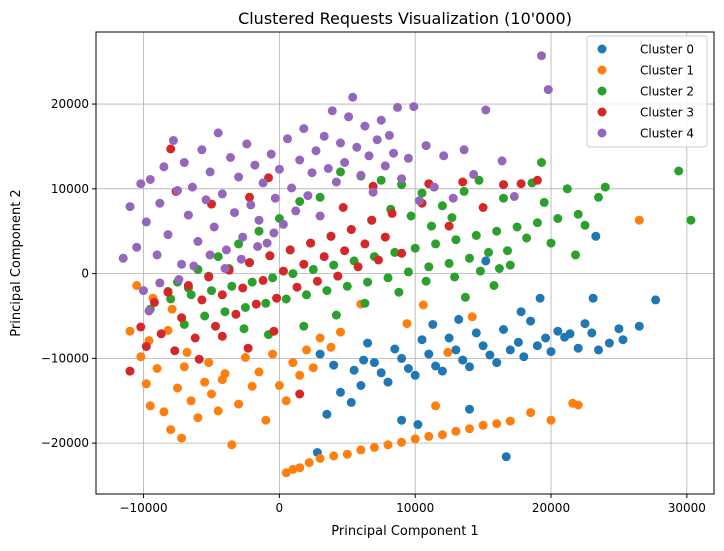  Describe the element at coordinates (70, 104) in the screenshot. I see `y-tick-label: 20000` at that location.